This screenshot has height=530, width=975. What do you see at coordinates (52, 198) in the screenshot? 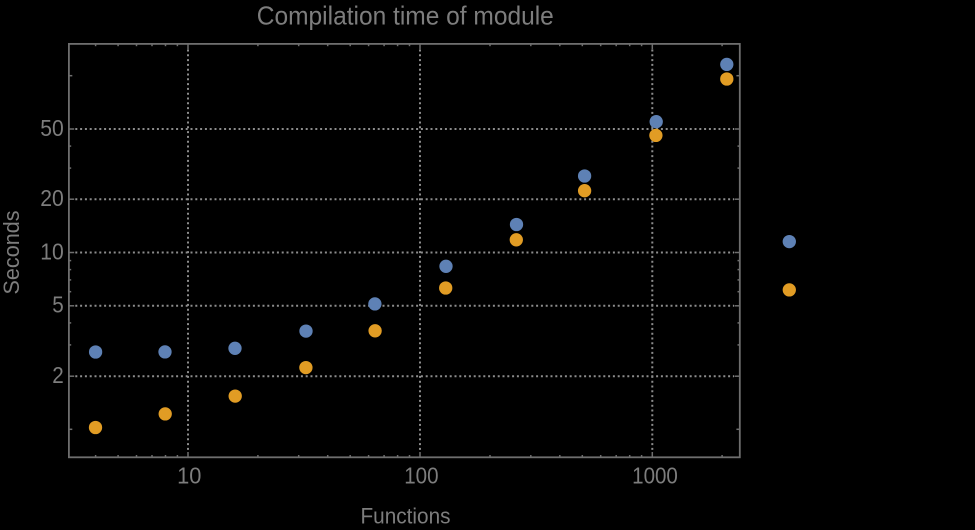
I see `svg-text: 20` at bounding box center [52, 198].